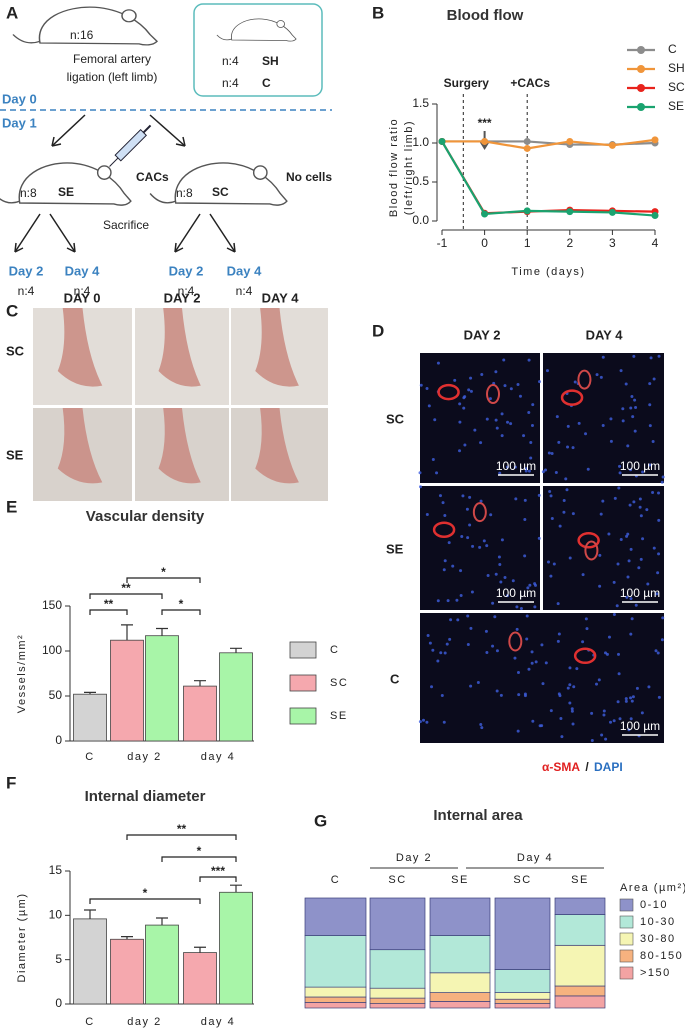 The height and width of the screenshot is (1031, 685). Describe the element at coordinates (147, 129) in the screenshot. I see `syringe-plunger` at that location.